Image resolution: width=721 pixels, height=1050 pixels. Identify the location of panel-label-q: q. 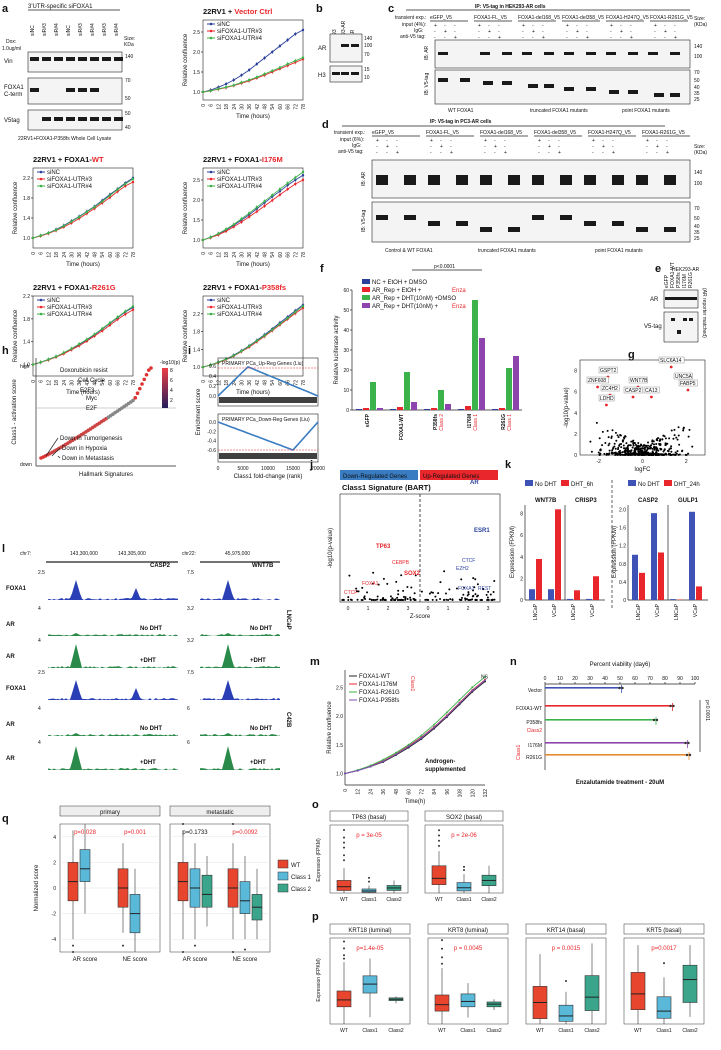
(5, 819).